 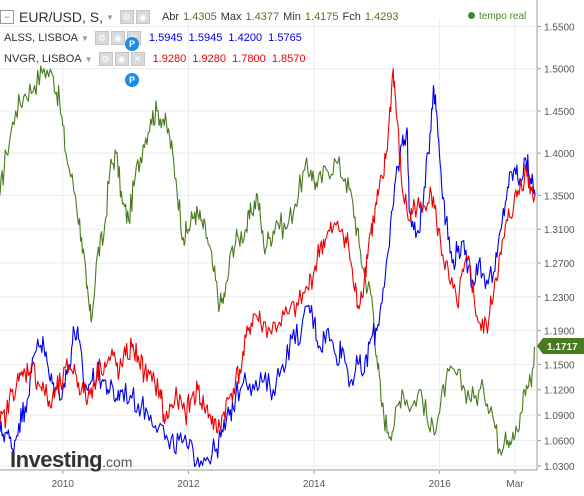 I want to click on x-axis: 2010 2012 2014 2016 Mar, so click(x=288, y=480).